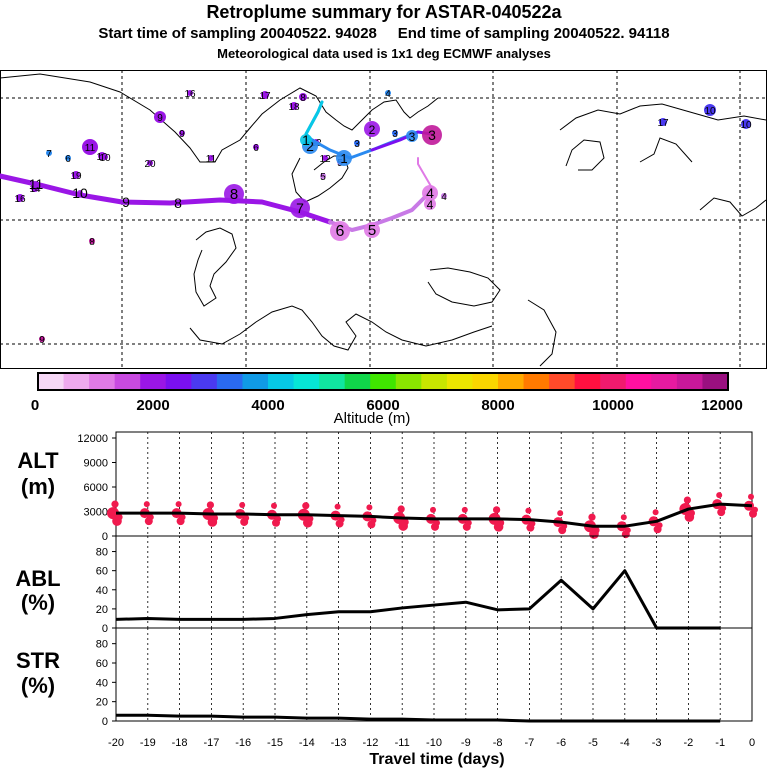 Image resolution: width=768 pixels, height=768 pixels. What do you see at coordinates (663, 123) in the screenshot?
I see `map-scatter-label: 17` at bounding box center [663, 123].